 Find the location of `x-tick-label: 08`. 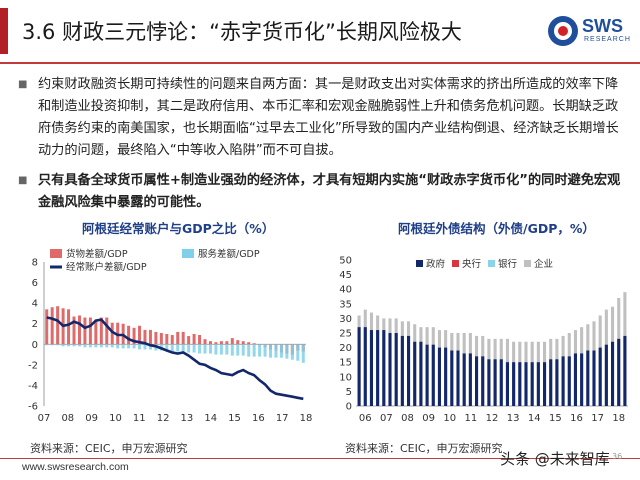

x-tick-label: 08 is located at coordinates (407, 418).